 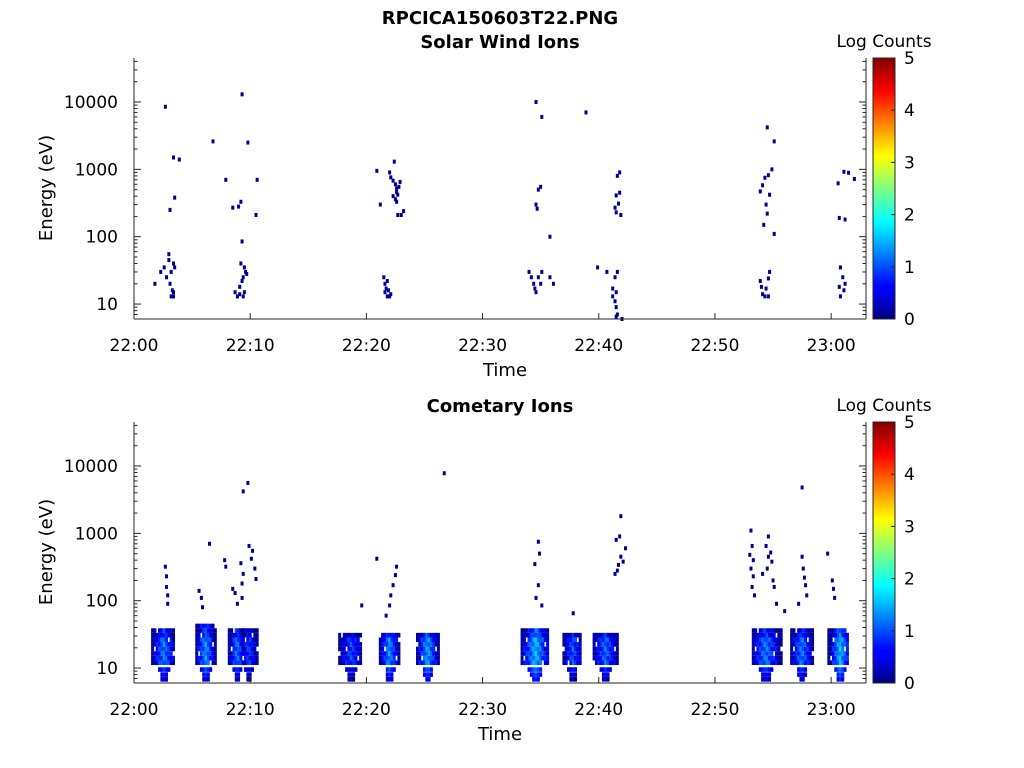 What do you see at coordinates (714, 710) in the screenshot?
I see `x-tick-label: 22:50` at bounding box center [714, 710].